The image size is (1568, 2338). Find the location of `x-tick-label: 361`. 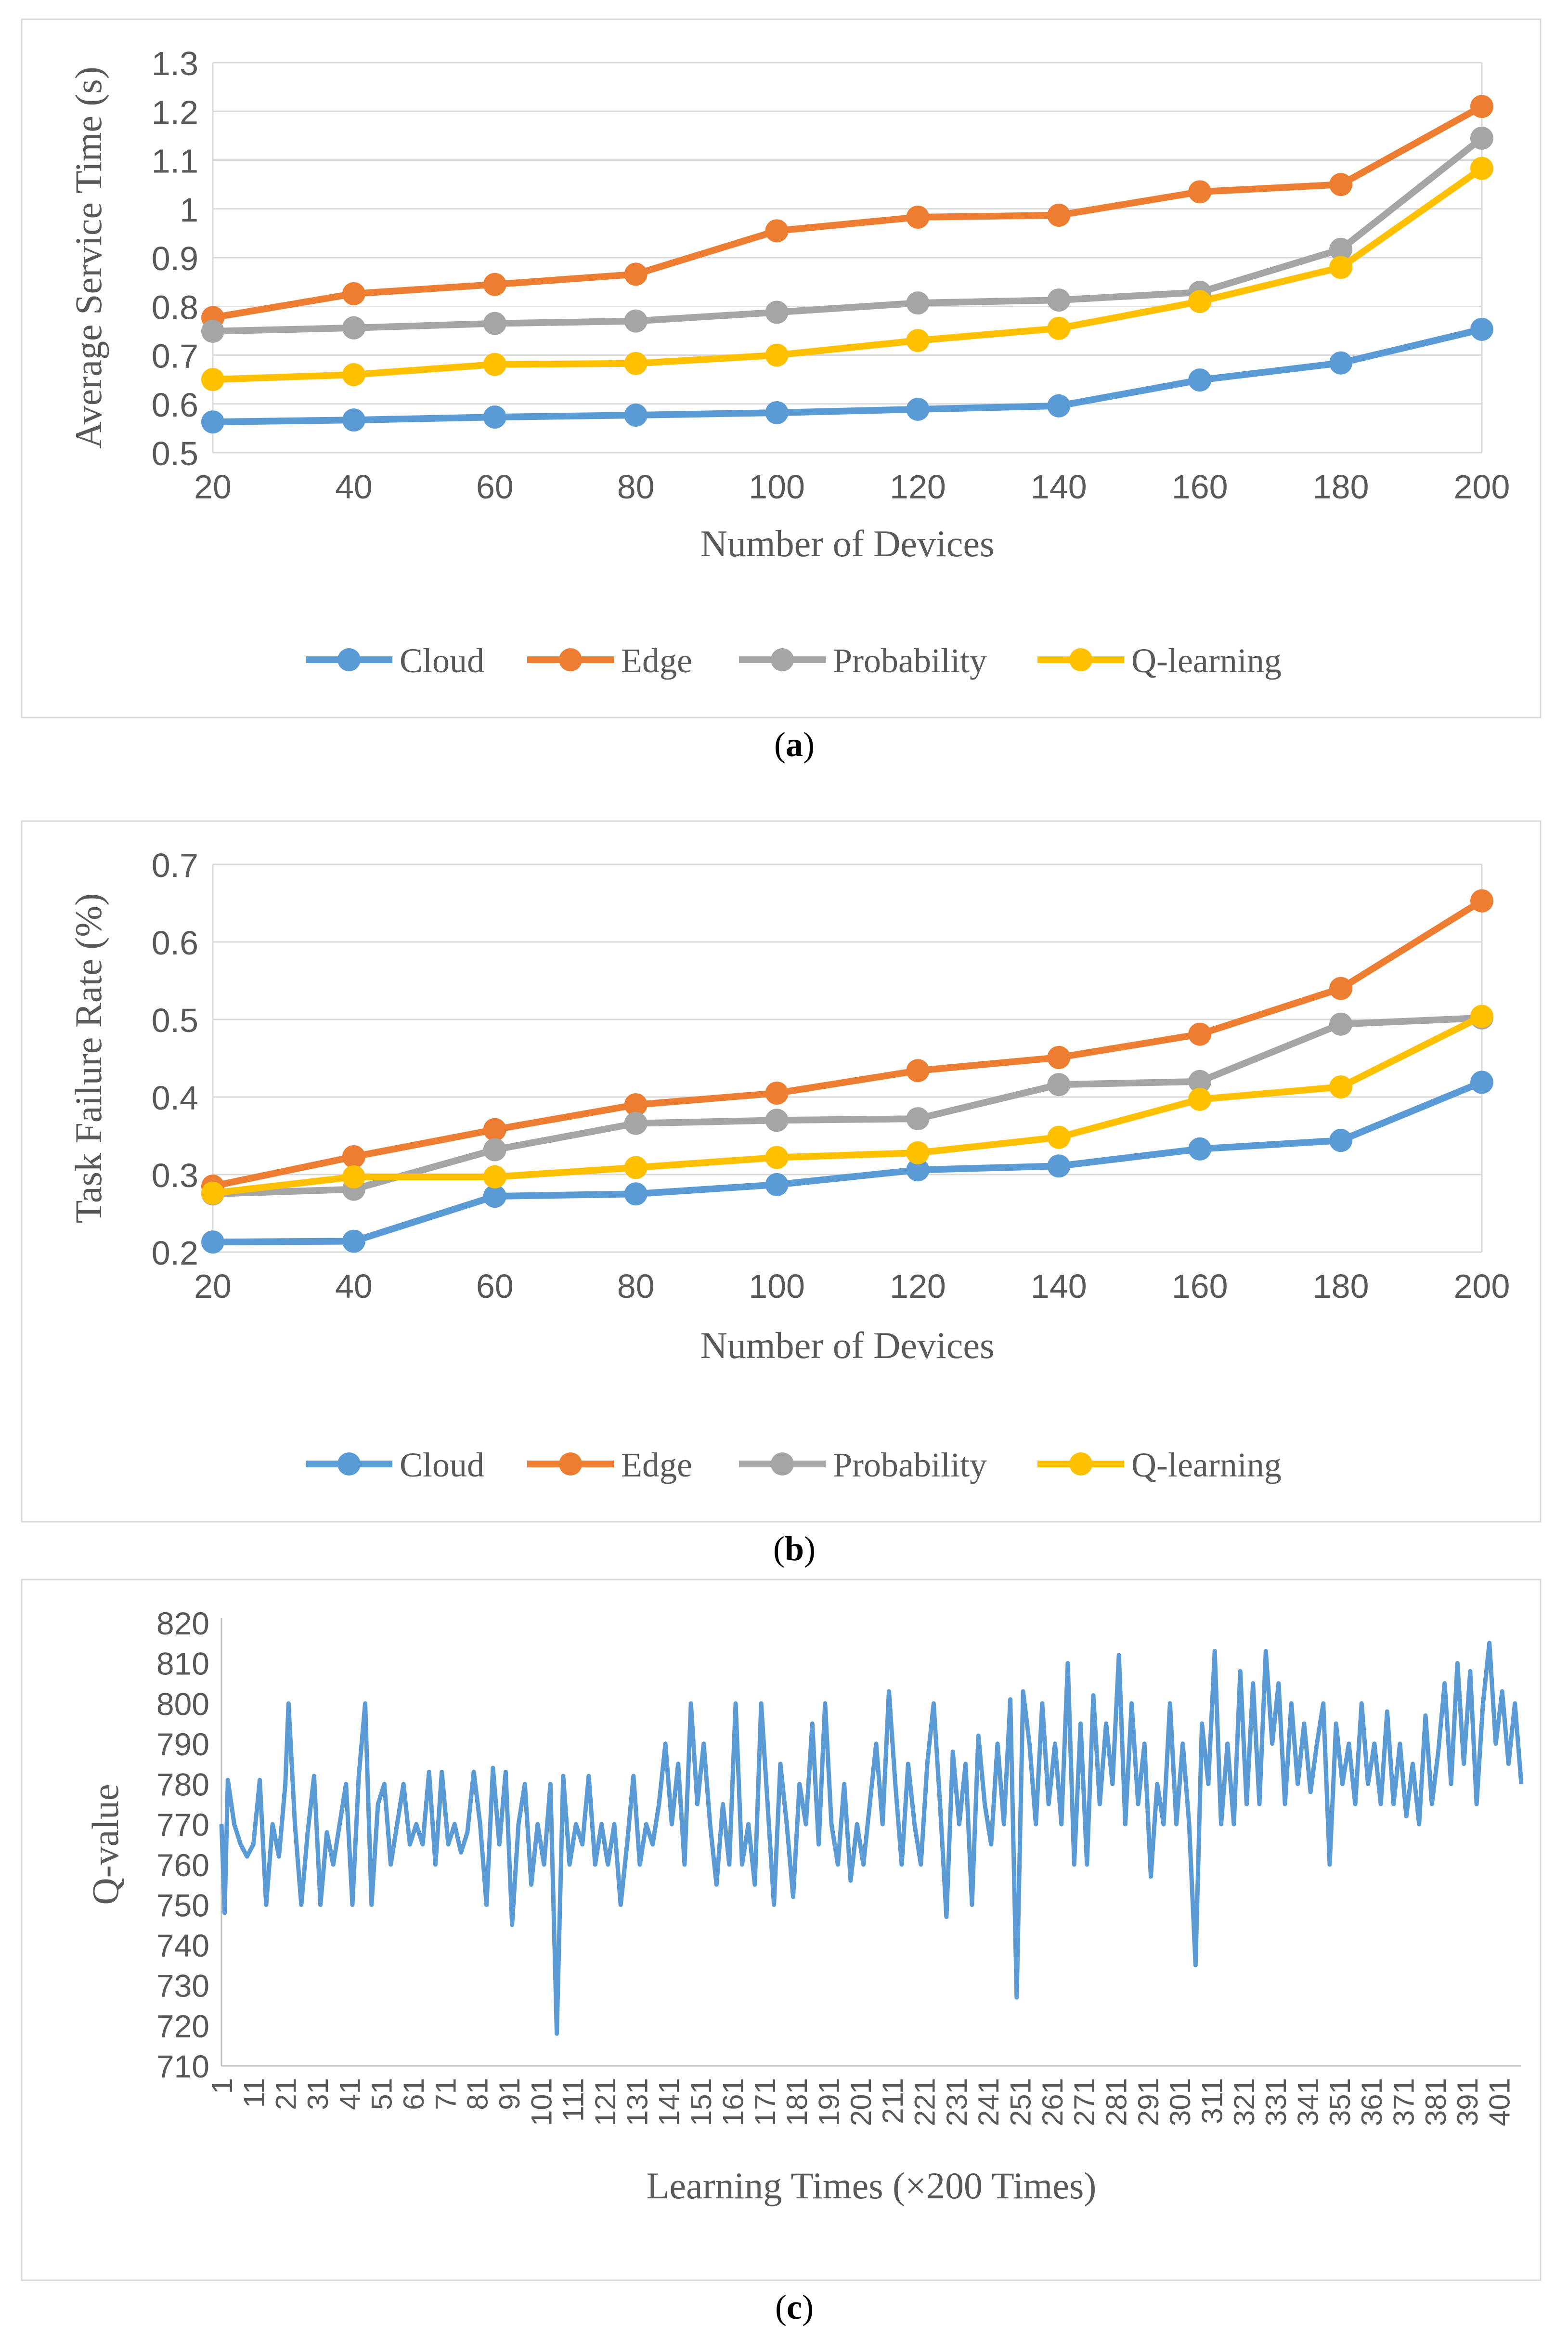

x-tick-label: 361 is located at coordinates (1372, 2102).